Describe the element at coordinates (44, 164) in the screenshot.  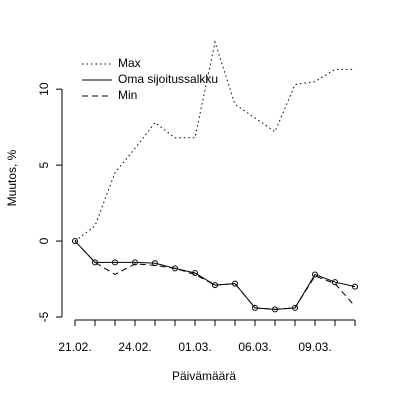
I see `y-tick-label: 5` at that location.